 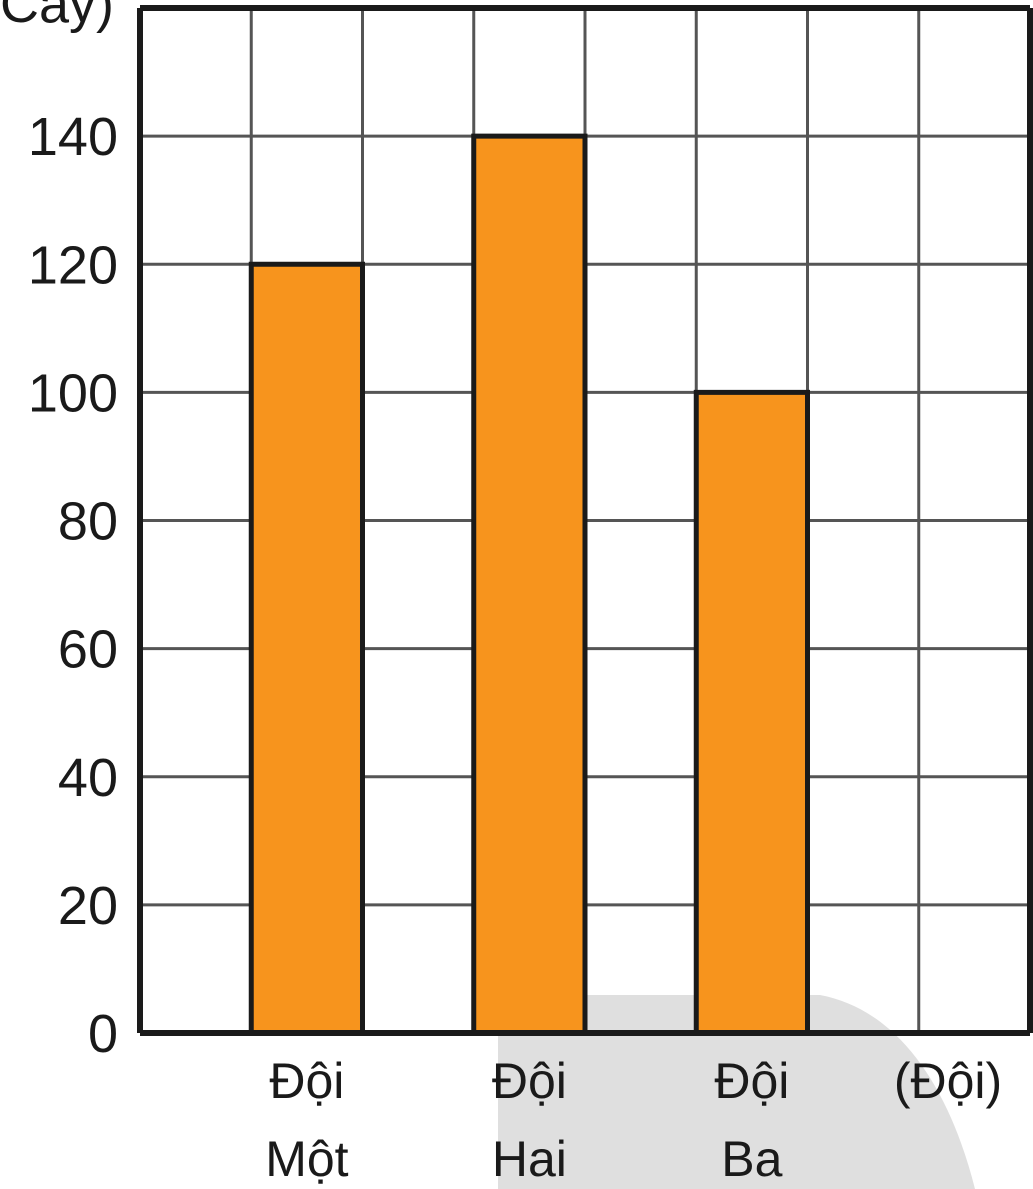 I want to click on y-tick-labels: 0 20 40 60 80 100 120 140, so click(x=73, y=585).